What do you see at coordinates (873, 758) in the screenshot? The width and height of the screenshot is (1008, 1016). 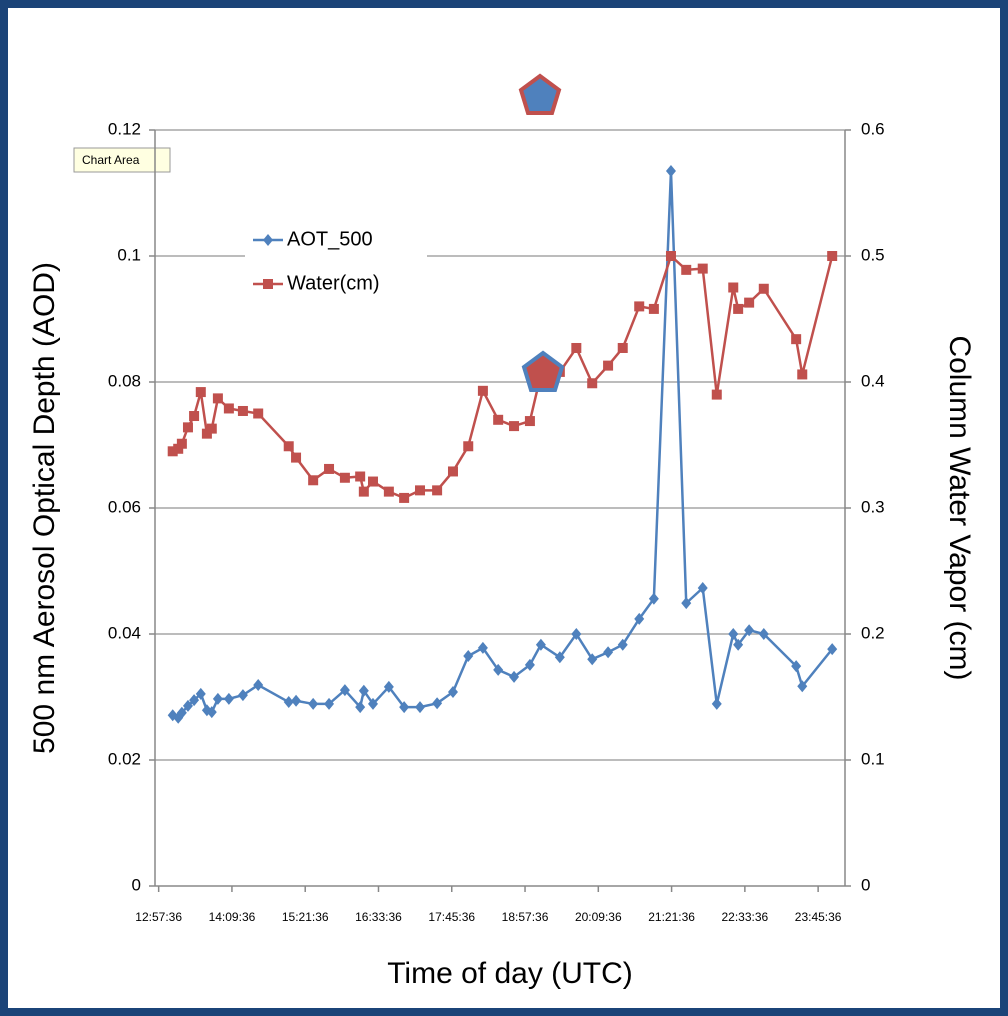 I see `y2-tick-label: 0.1` at bounding box center [873, 758].